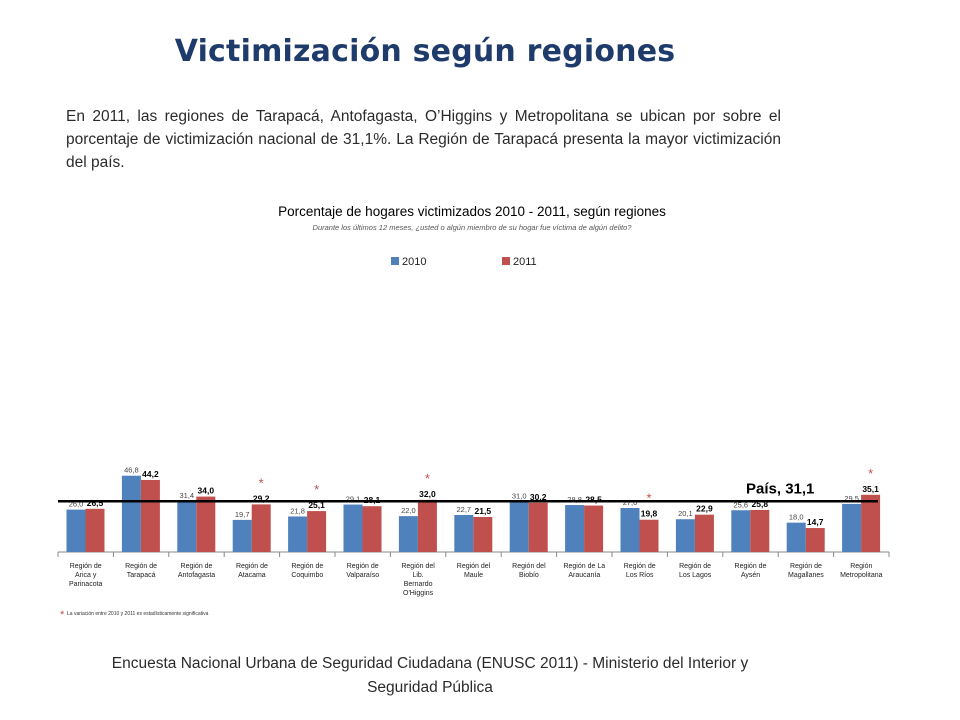 Image resolution: width=960 pixels, height=720 pixels. What do you see at coordinates (529, 571) in the screenshot?
I see `x-tick-label: Región del Biobío` at bounding box center [529, 571].